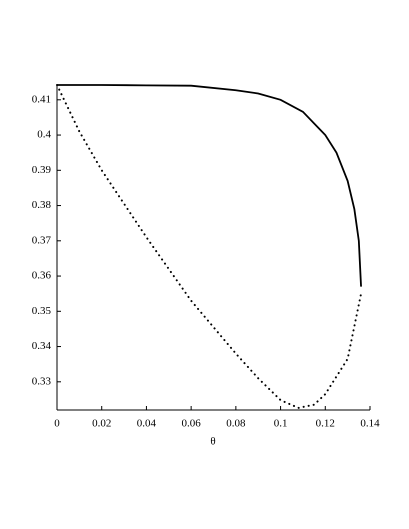 This screenshot has width=409, height=529. I want to click on x-tick-label: 0, so click(57, 424).